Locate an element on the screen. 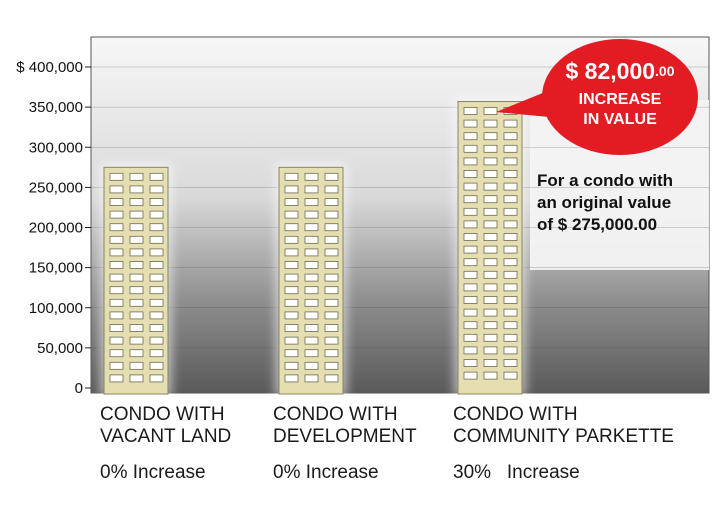 This screenshot has height=516, width=725. y-tick-label: 200,000 is located at coordinates (56, 228).